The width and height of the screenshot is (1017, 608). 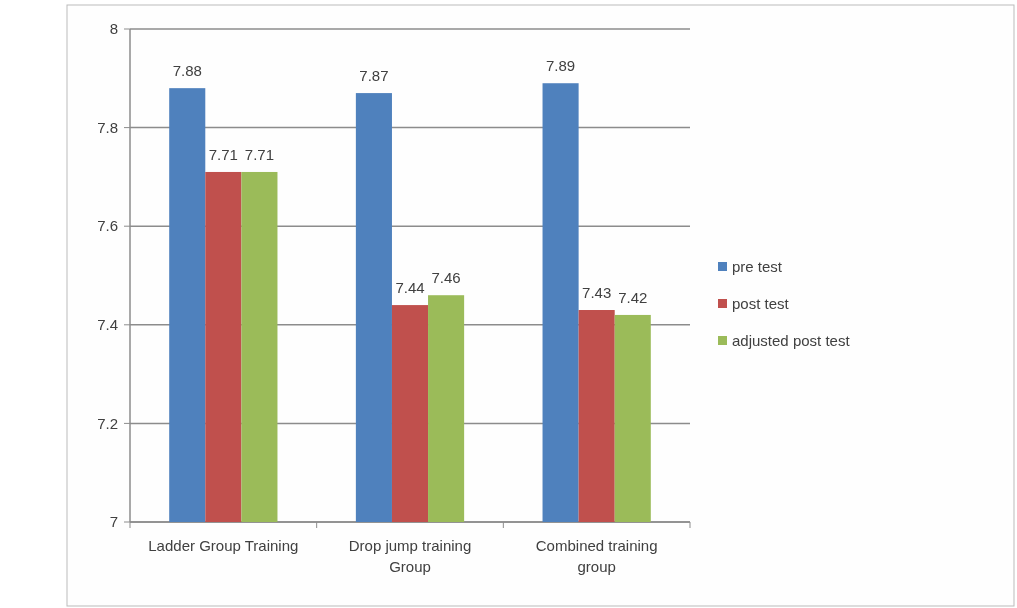 What do you see at coordinates (223, 545) in the screenshot?
I see `x-tick-label: Ladder Group Training` at bounding box center [223, 545].